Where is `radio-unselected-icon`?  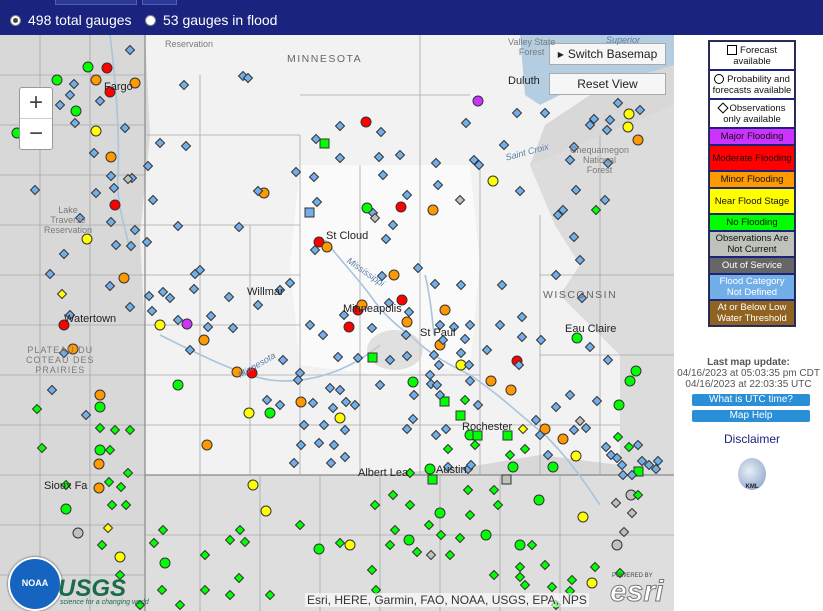
radio-unselected-icon is located at coordinates (150, 20).